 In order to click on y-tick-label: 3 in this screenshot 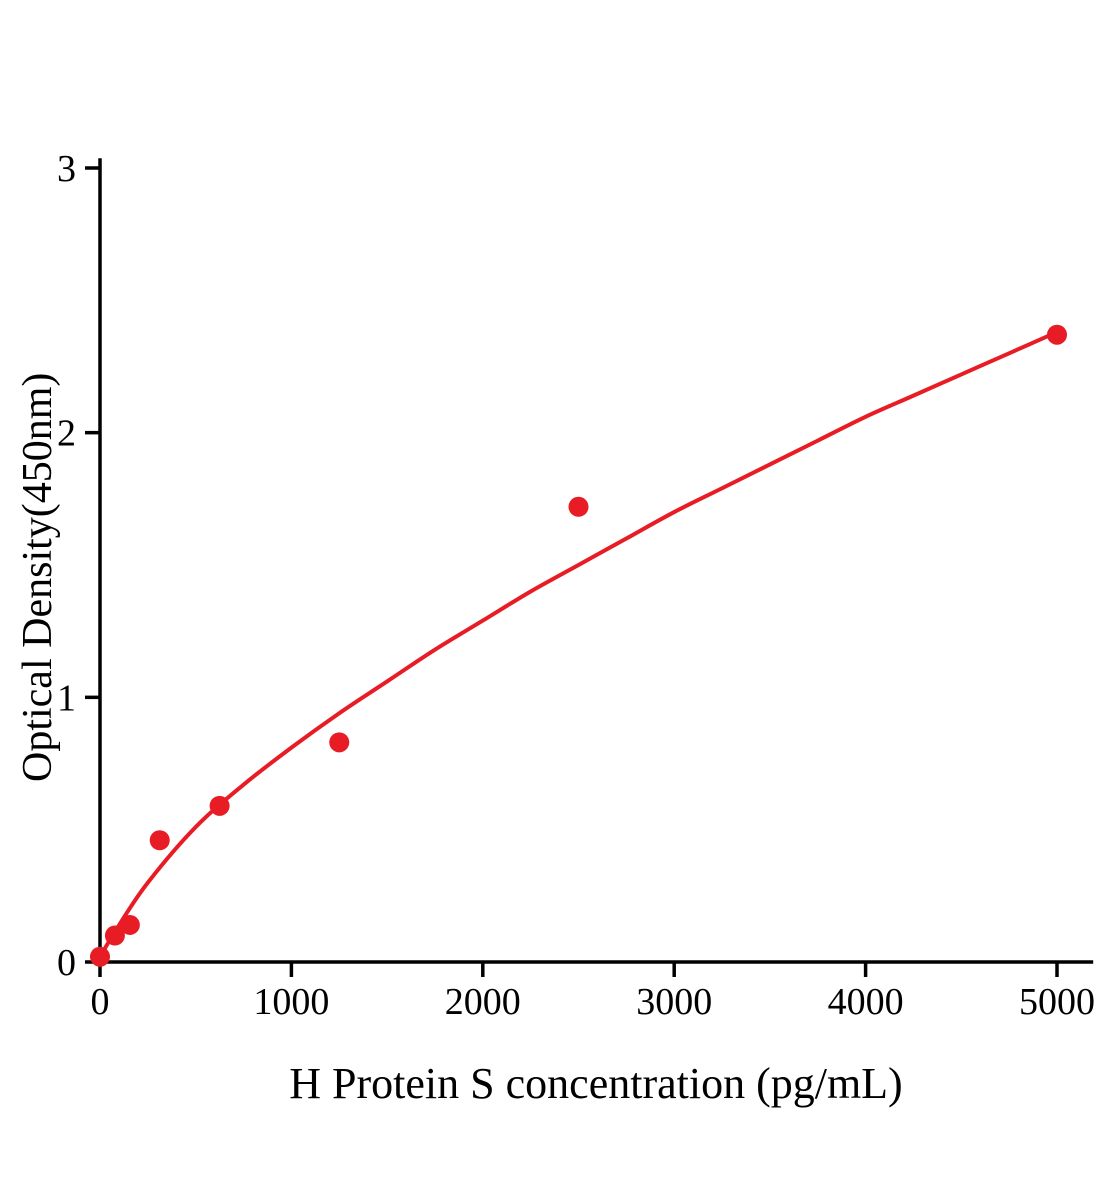, I will do `click(66, 169)`.